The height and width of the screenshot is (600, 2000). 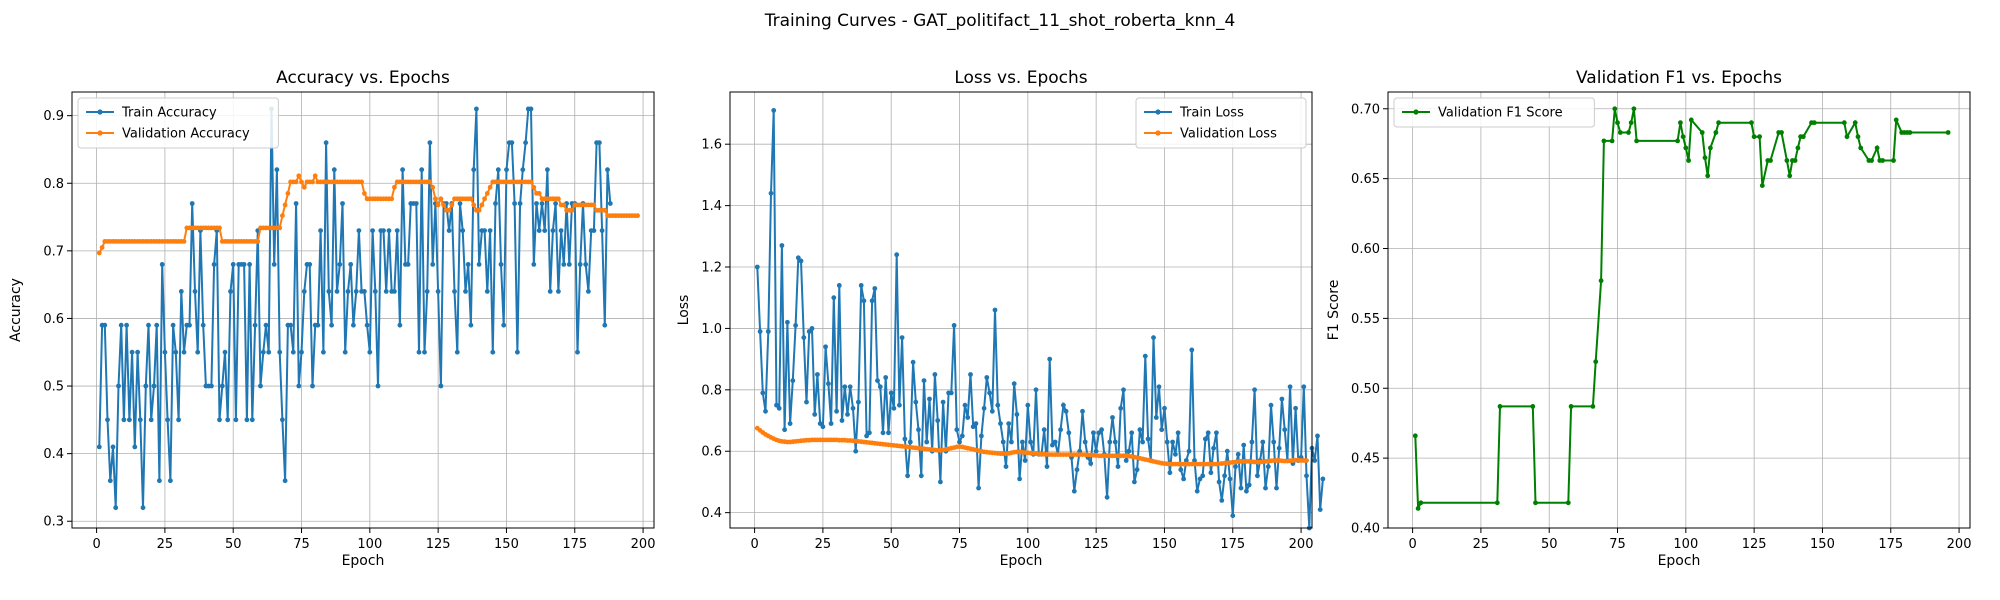 I want to click on y-tick-label: 1.6, so click(x=711, y=145).